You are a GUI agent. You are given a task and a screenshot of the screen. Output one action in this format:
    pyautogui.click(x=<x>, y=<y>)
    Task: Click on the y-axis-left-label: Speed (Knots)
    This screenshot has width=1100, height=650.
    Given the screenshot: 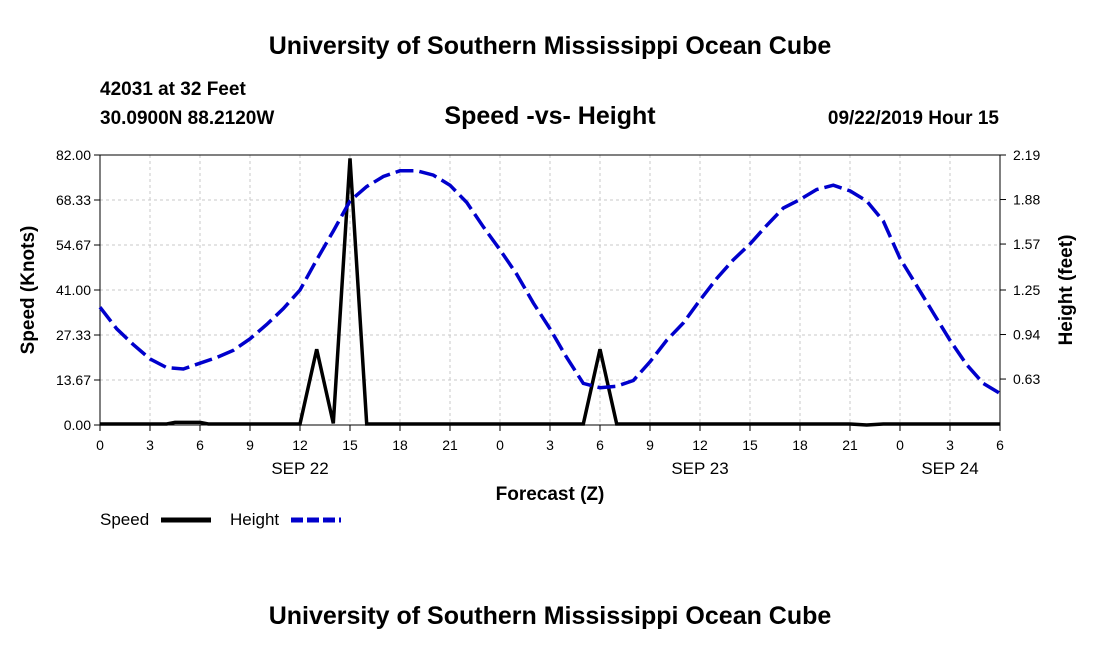 What is the action you would take?
    pyautogui.click(x=28, y=290)
    